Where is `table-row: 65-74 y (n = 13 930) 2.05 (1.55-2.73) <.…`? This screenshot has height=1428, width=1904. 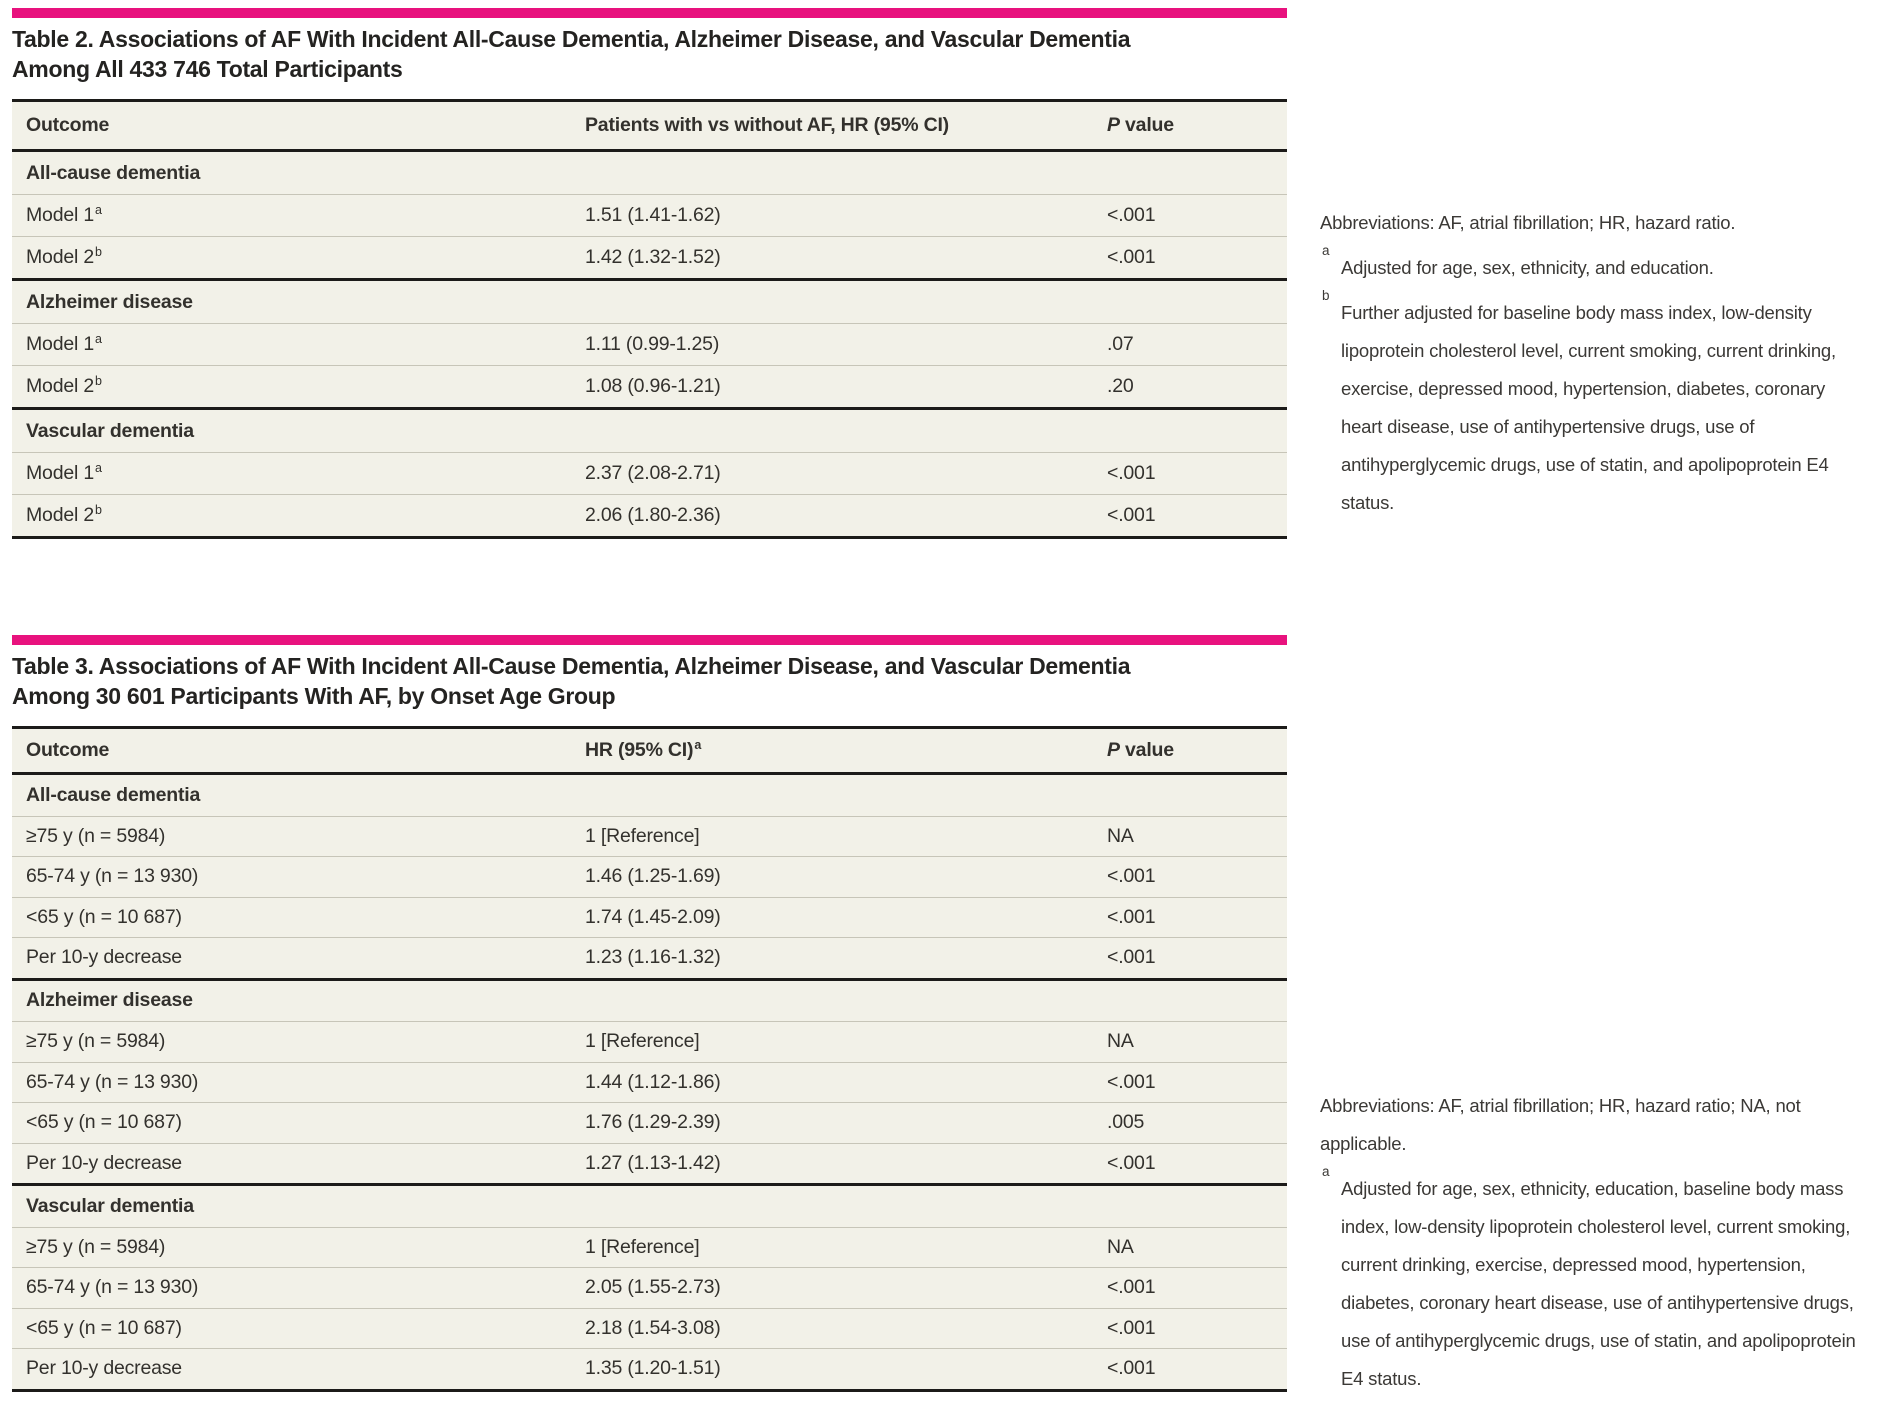 table-row: 65-74 y (n = 13 930) 2.05 (1.55-2.73) <.… is located at coordinates (649, 1287).